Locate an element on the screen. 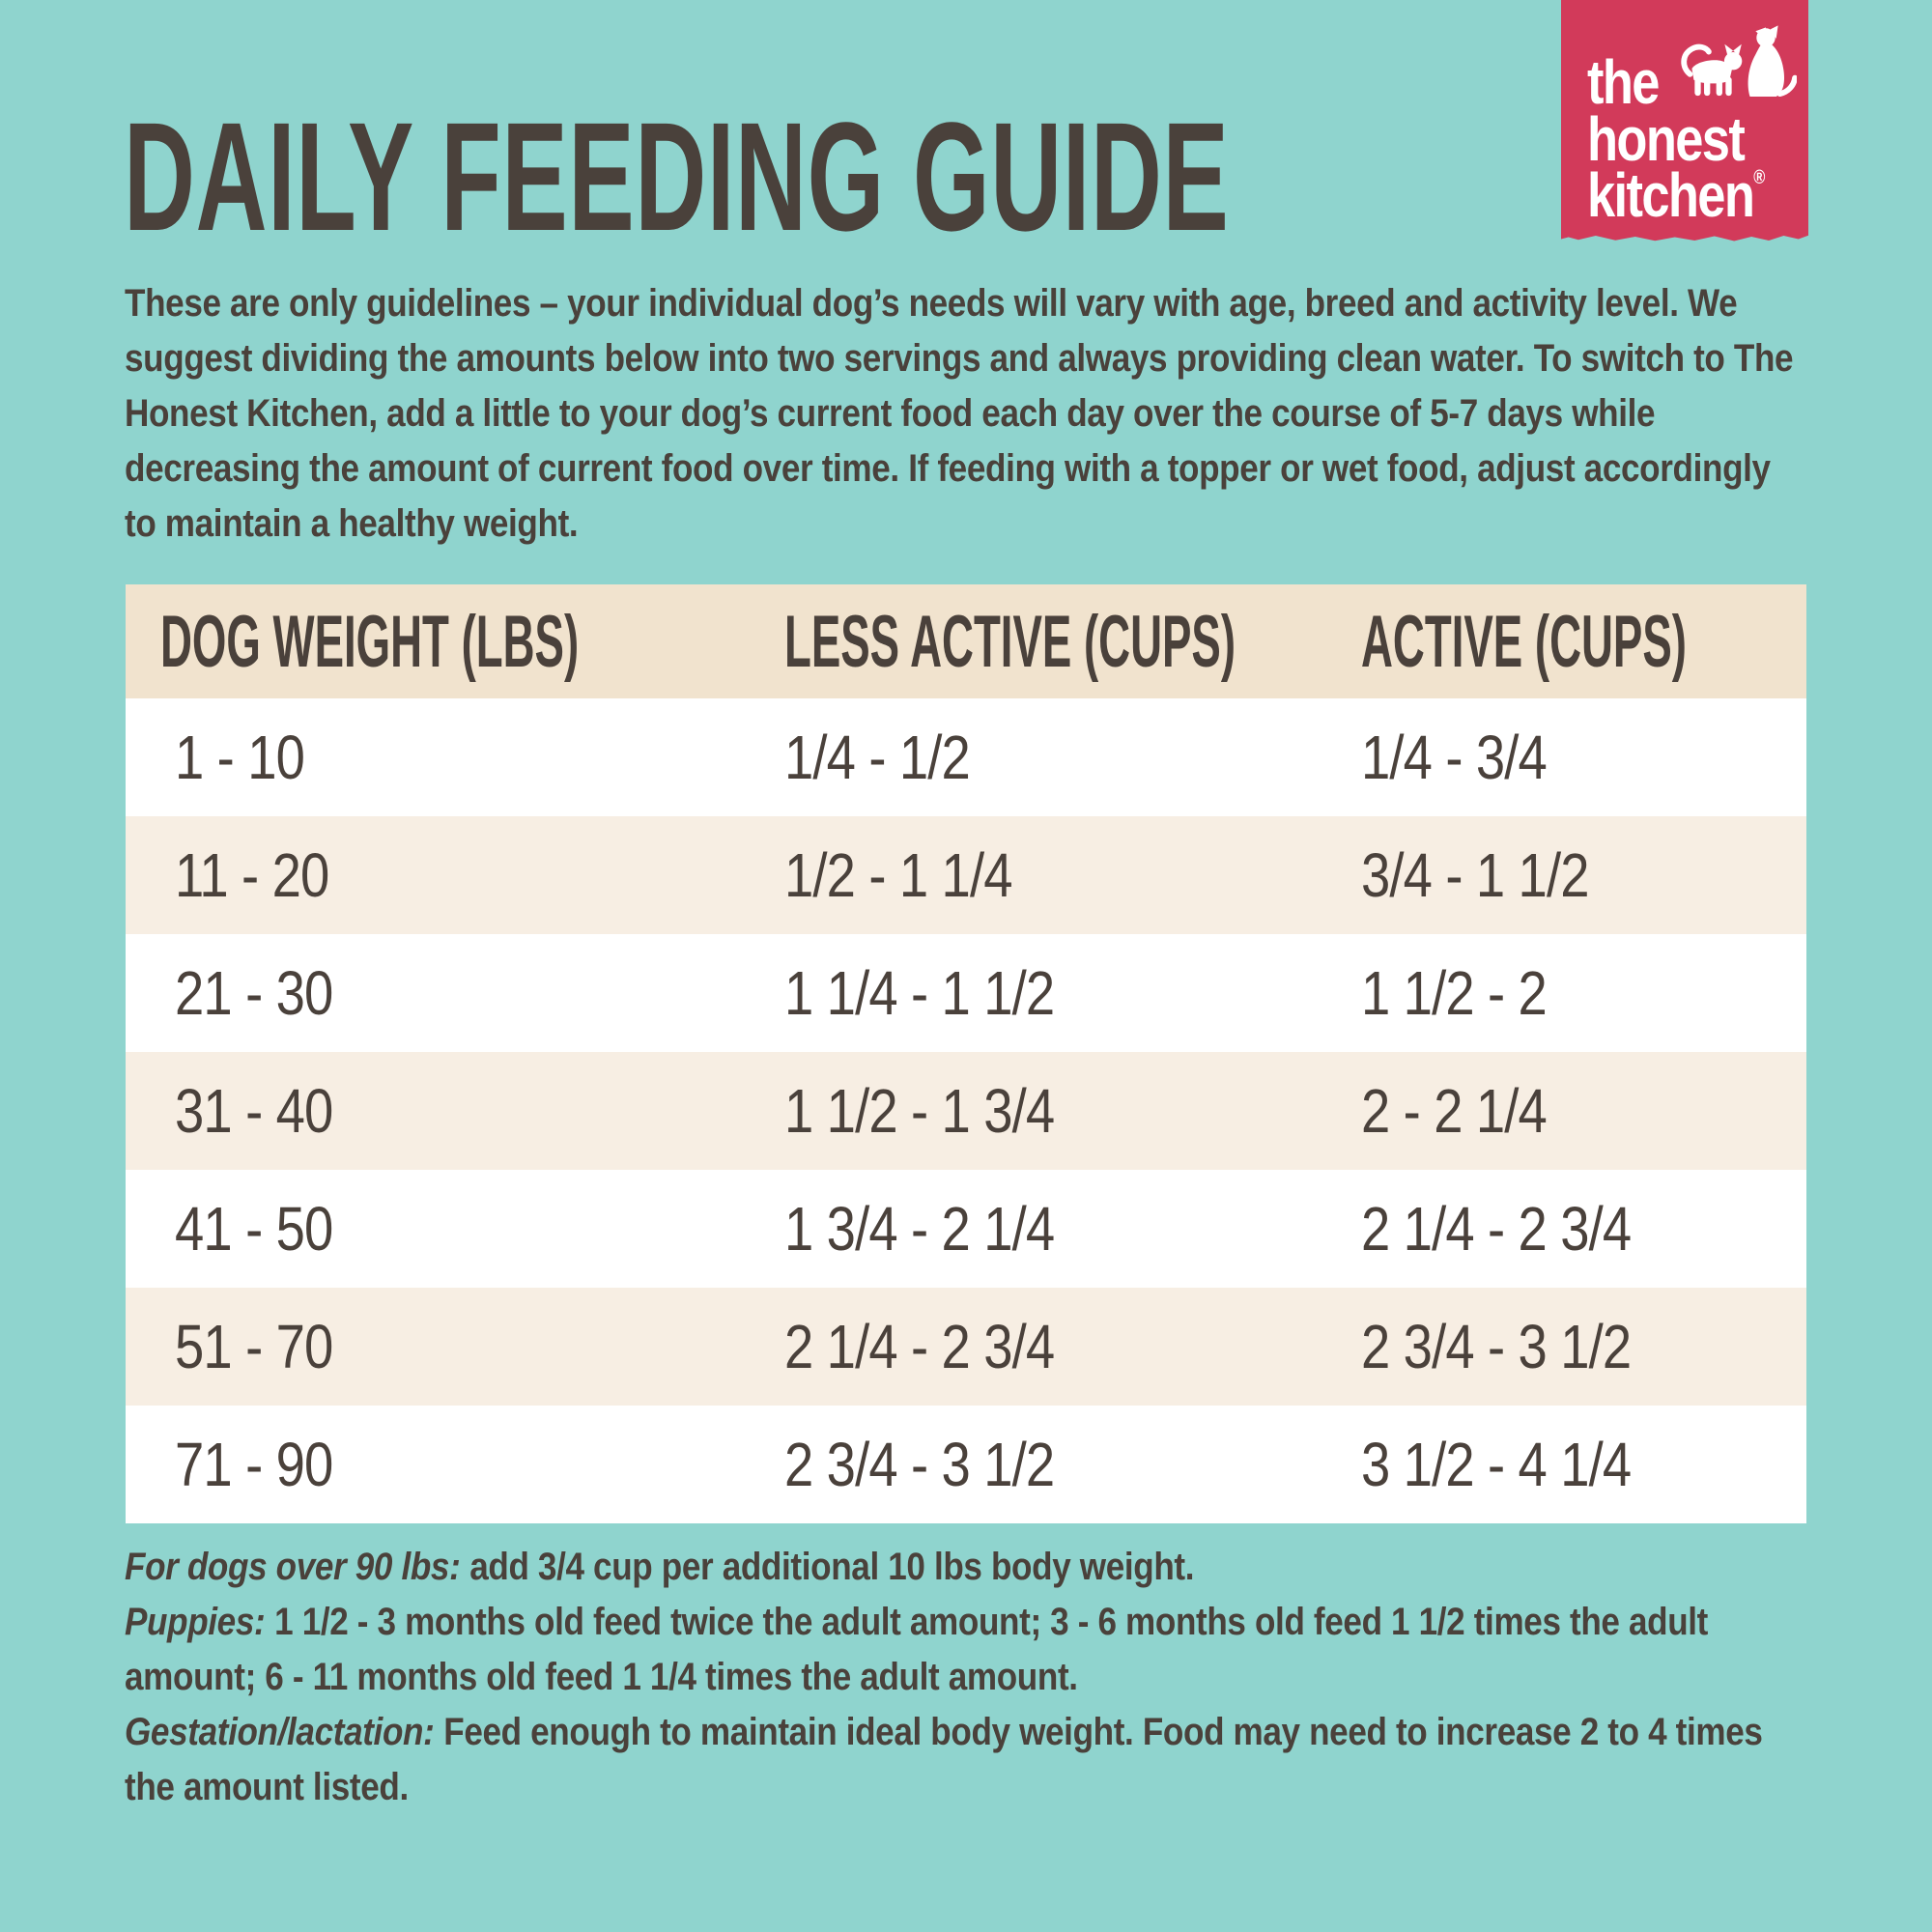  table-row: 31 - 40 1 1/2 - 1 3/4 2 - 2 1/4 is located at coordinates (966, 1111).